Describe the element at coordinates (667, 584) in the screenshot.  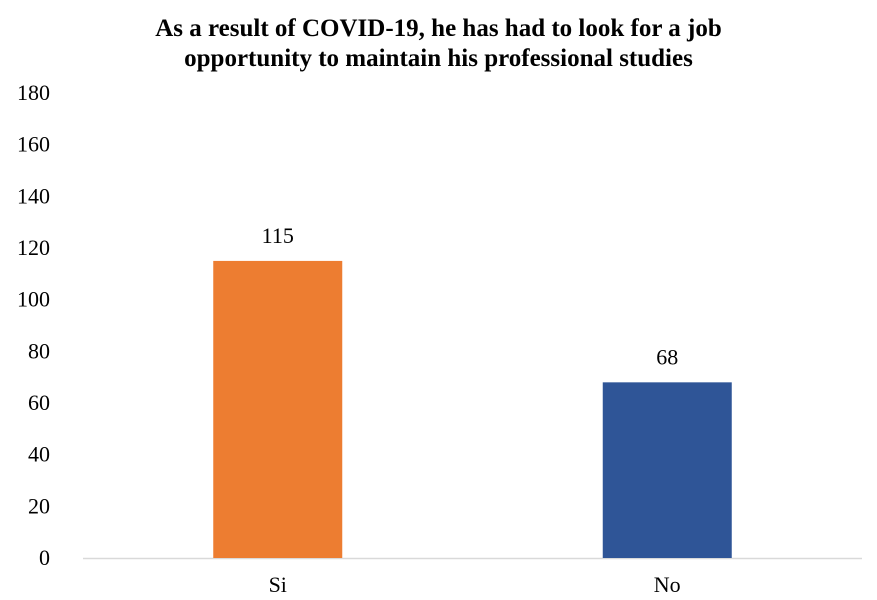
I see `x-category-label: No` at that location.